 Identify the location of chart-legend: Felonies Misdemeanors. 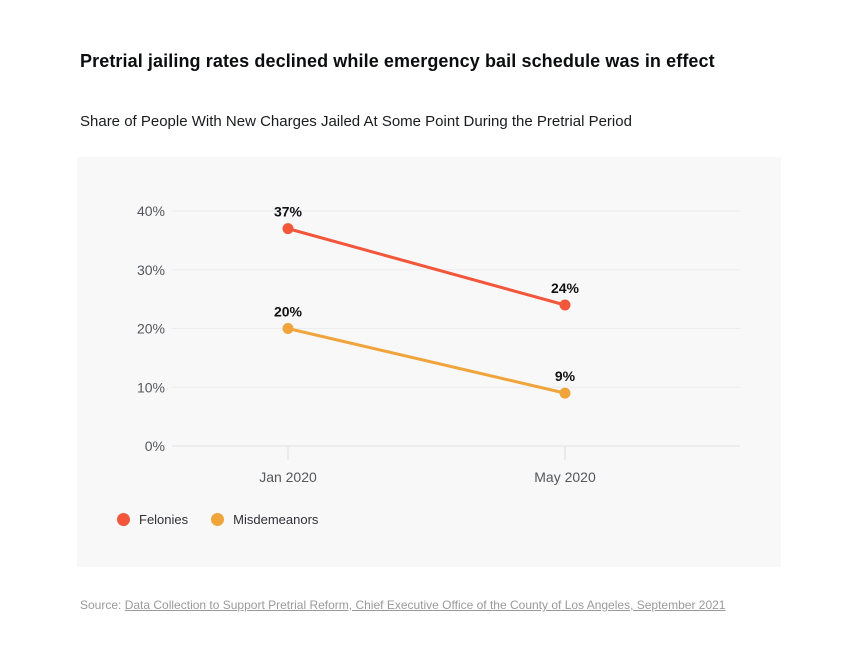
(217, 519).